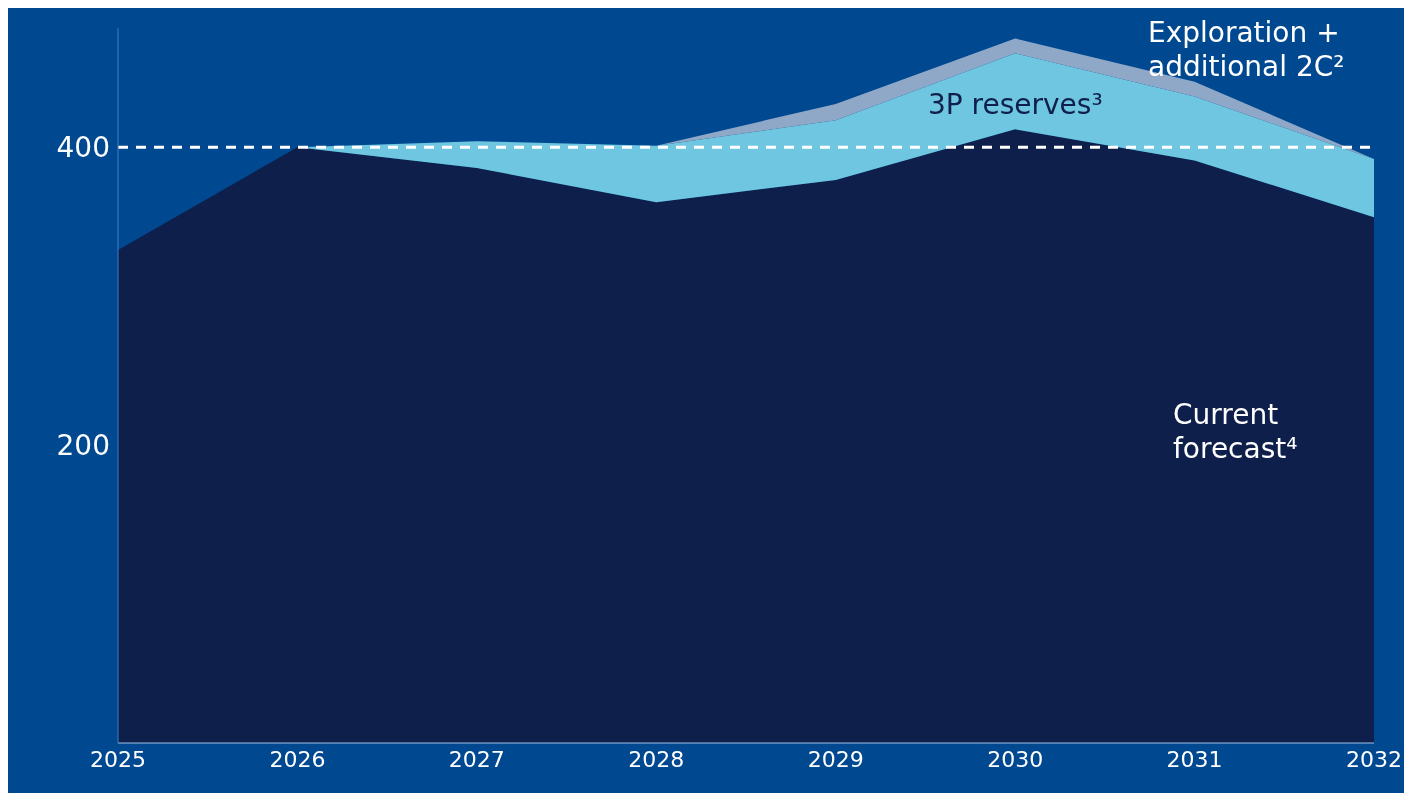 The width and height of the screenshot is (1412, 801). Describe the element at coordinates (1015, 759) in the screenshot. I see `x-tick-label: 2030` at that location.